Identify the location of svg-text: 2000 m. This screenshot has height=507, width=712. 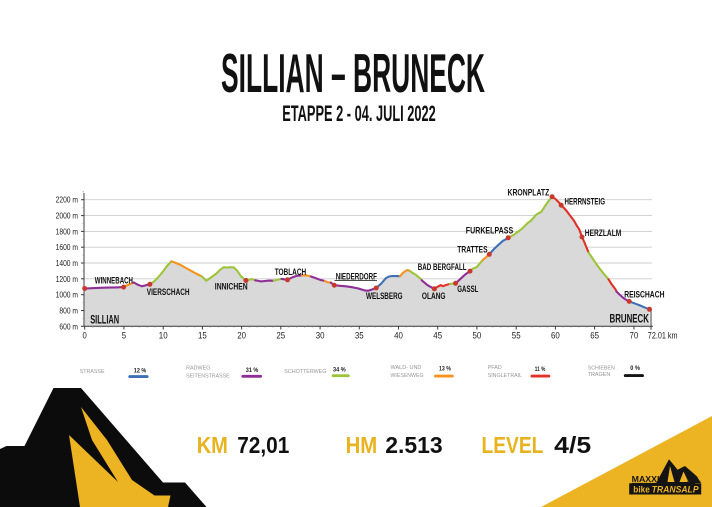
(67, 216).